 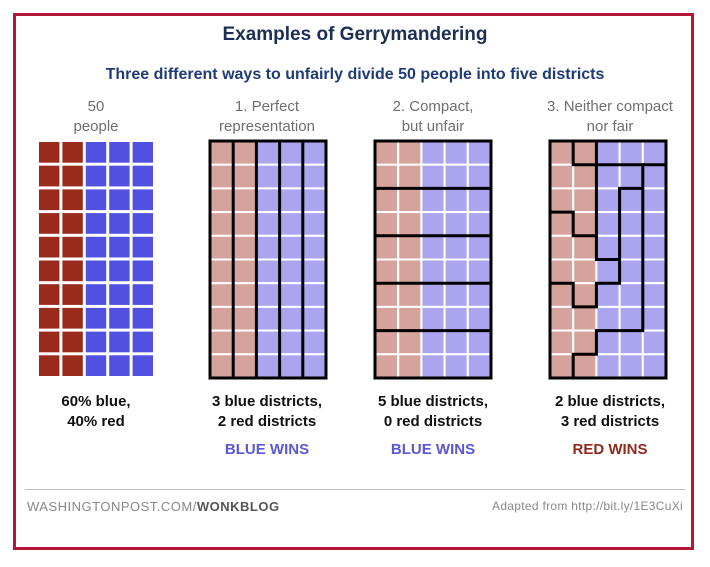 I want to click on caption-line: 2 blue districts,, so click(x=610, y=401).